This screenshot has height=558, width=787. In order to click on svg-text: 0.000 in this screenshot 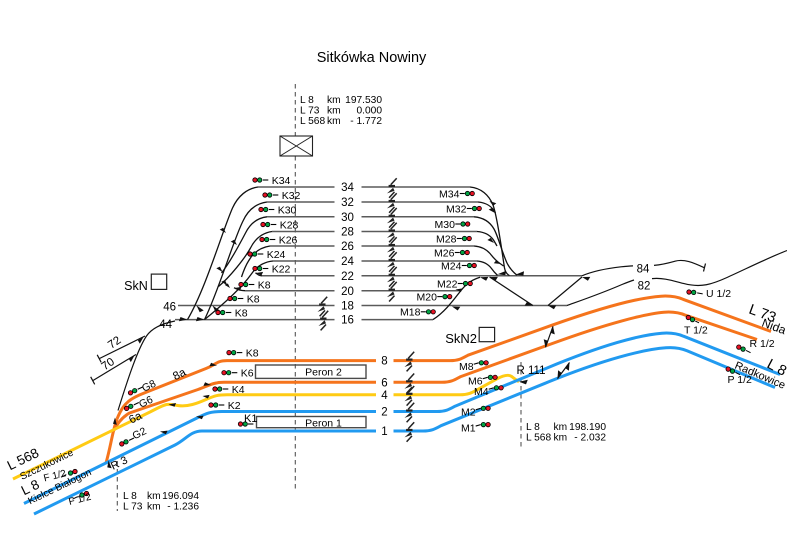, I will do `click(370, 110)`.